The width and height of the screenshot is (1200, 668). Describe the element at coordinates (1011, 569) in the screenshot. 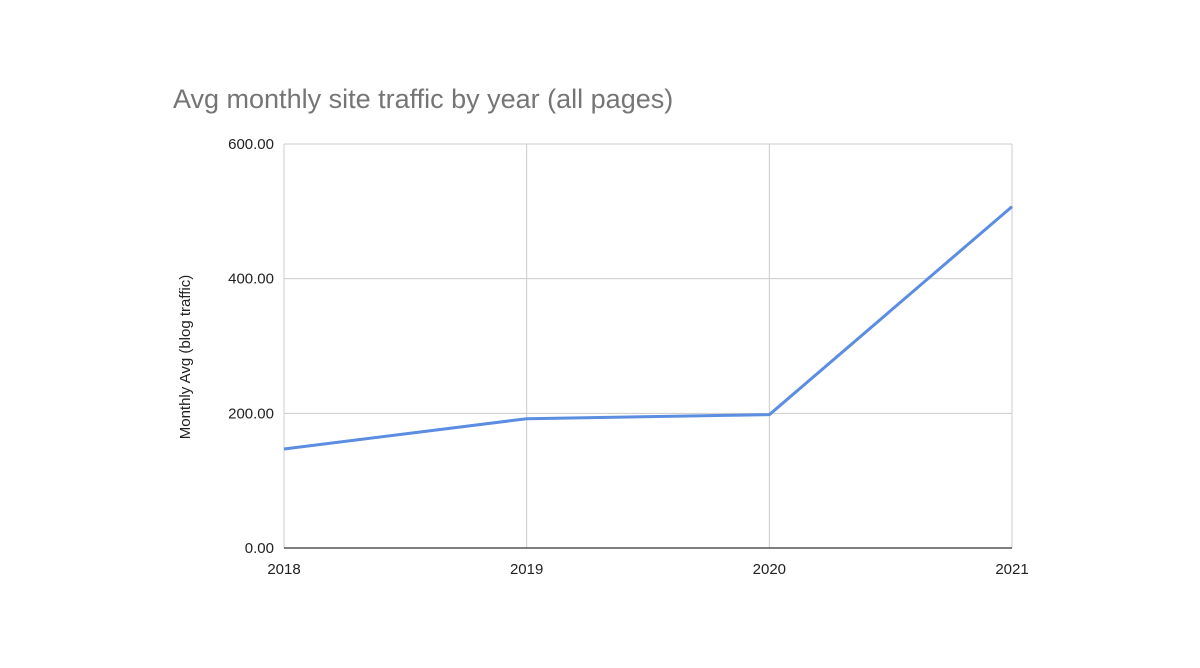

I see `x-tick-label: 2021` at that location.